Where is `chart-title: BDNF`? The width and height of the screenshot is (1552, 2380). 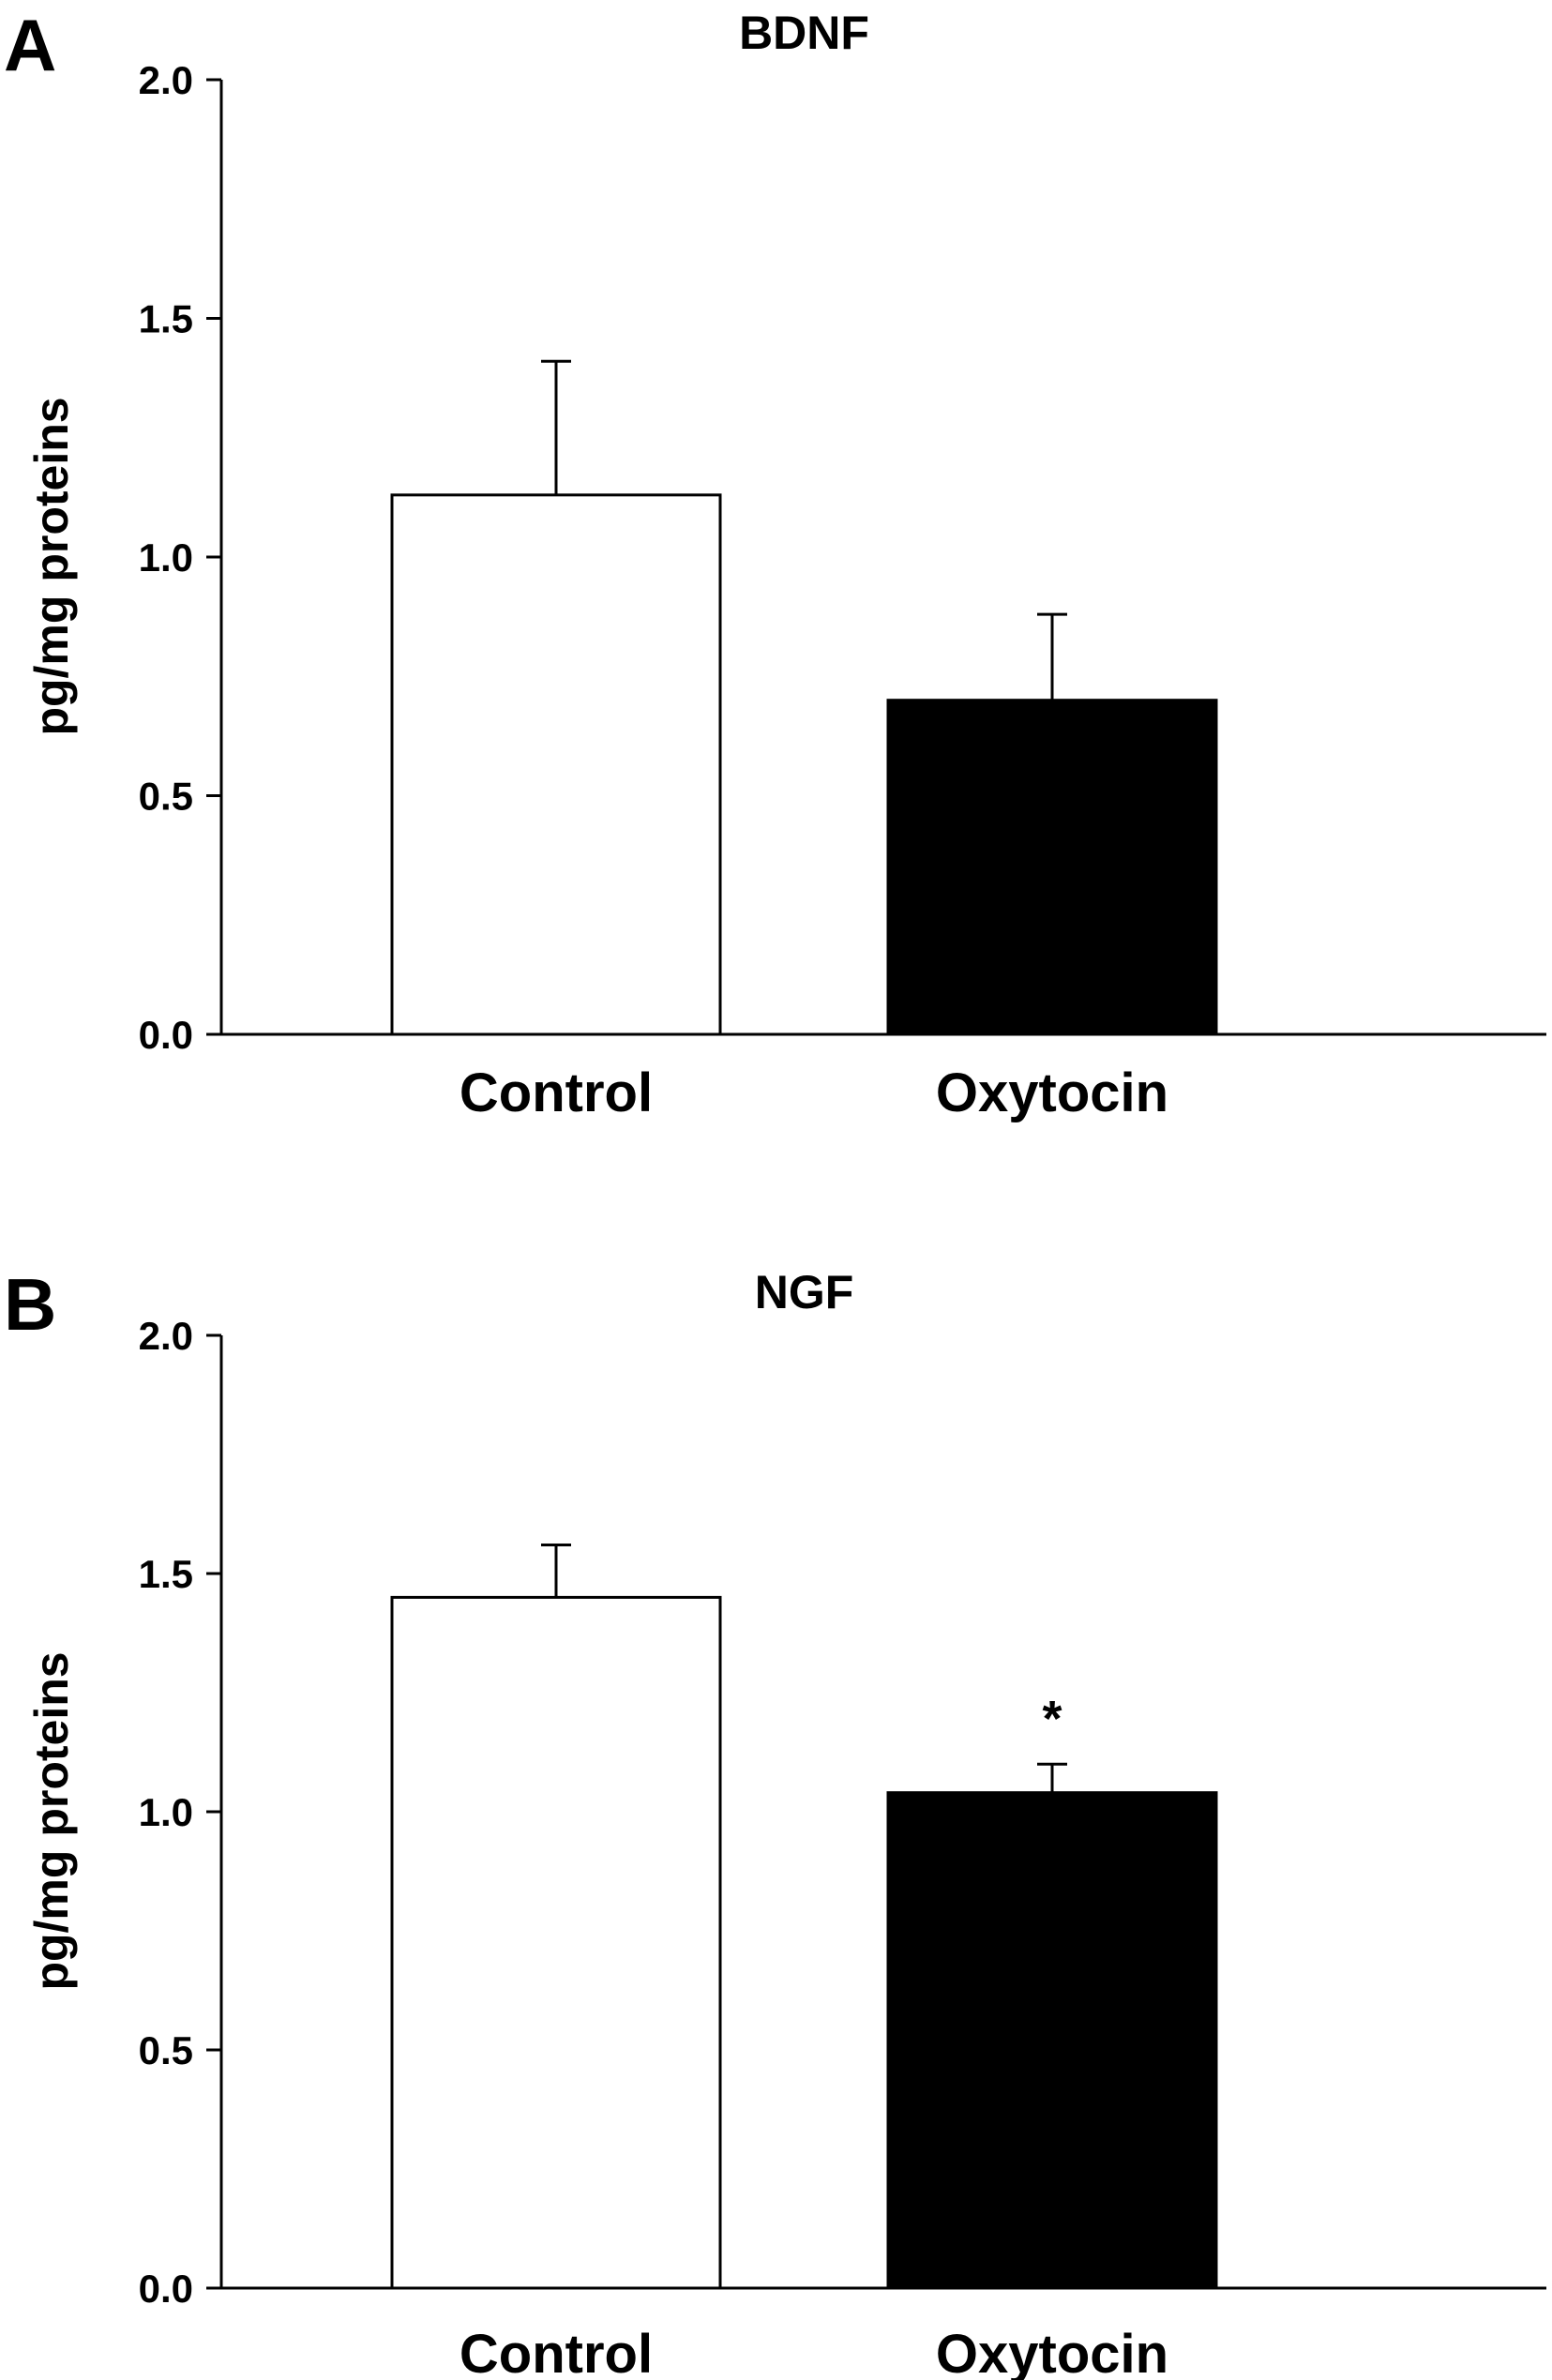
chart-title: BDNF is located at coordinates (804, 33).